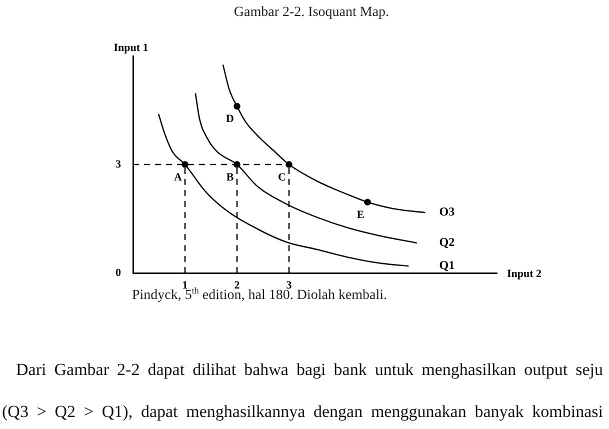  What do you see at coordinates (360, 214) in the screenshot?
I see `annotation: E` at bounding box center [360, 214].